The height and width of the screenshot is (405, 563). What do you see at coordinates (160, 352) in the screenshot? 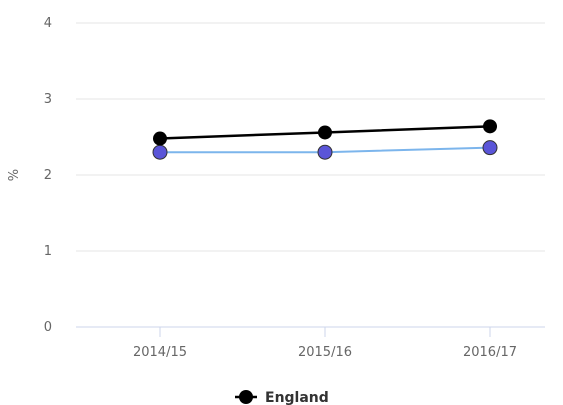
I see `x-tick-label: 2014/15` at bounding box center [160, 352].